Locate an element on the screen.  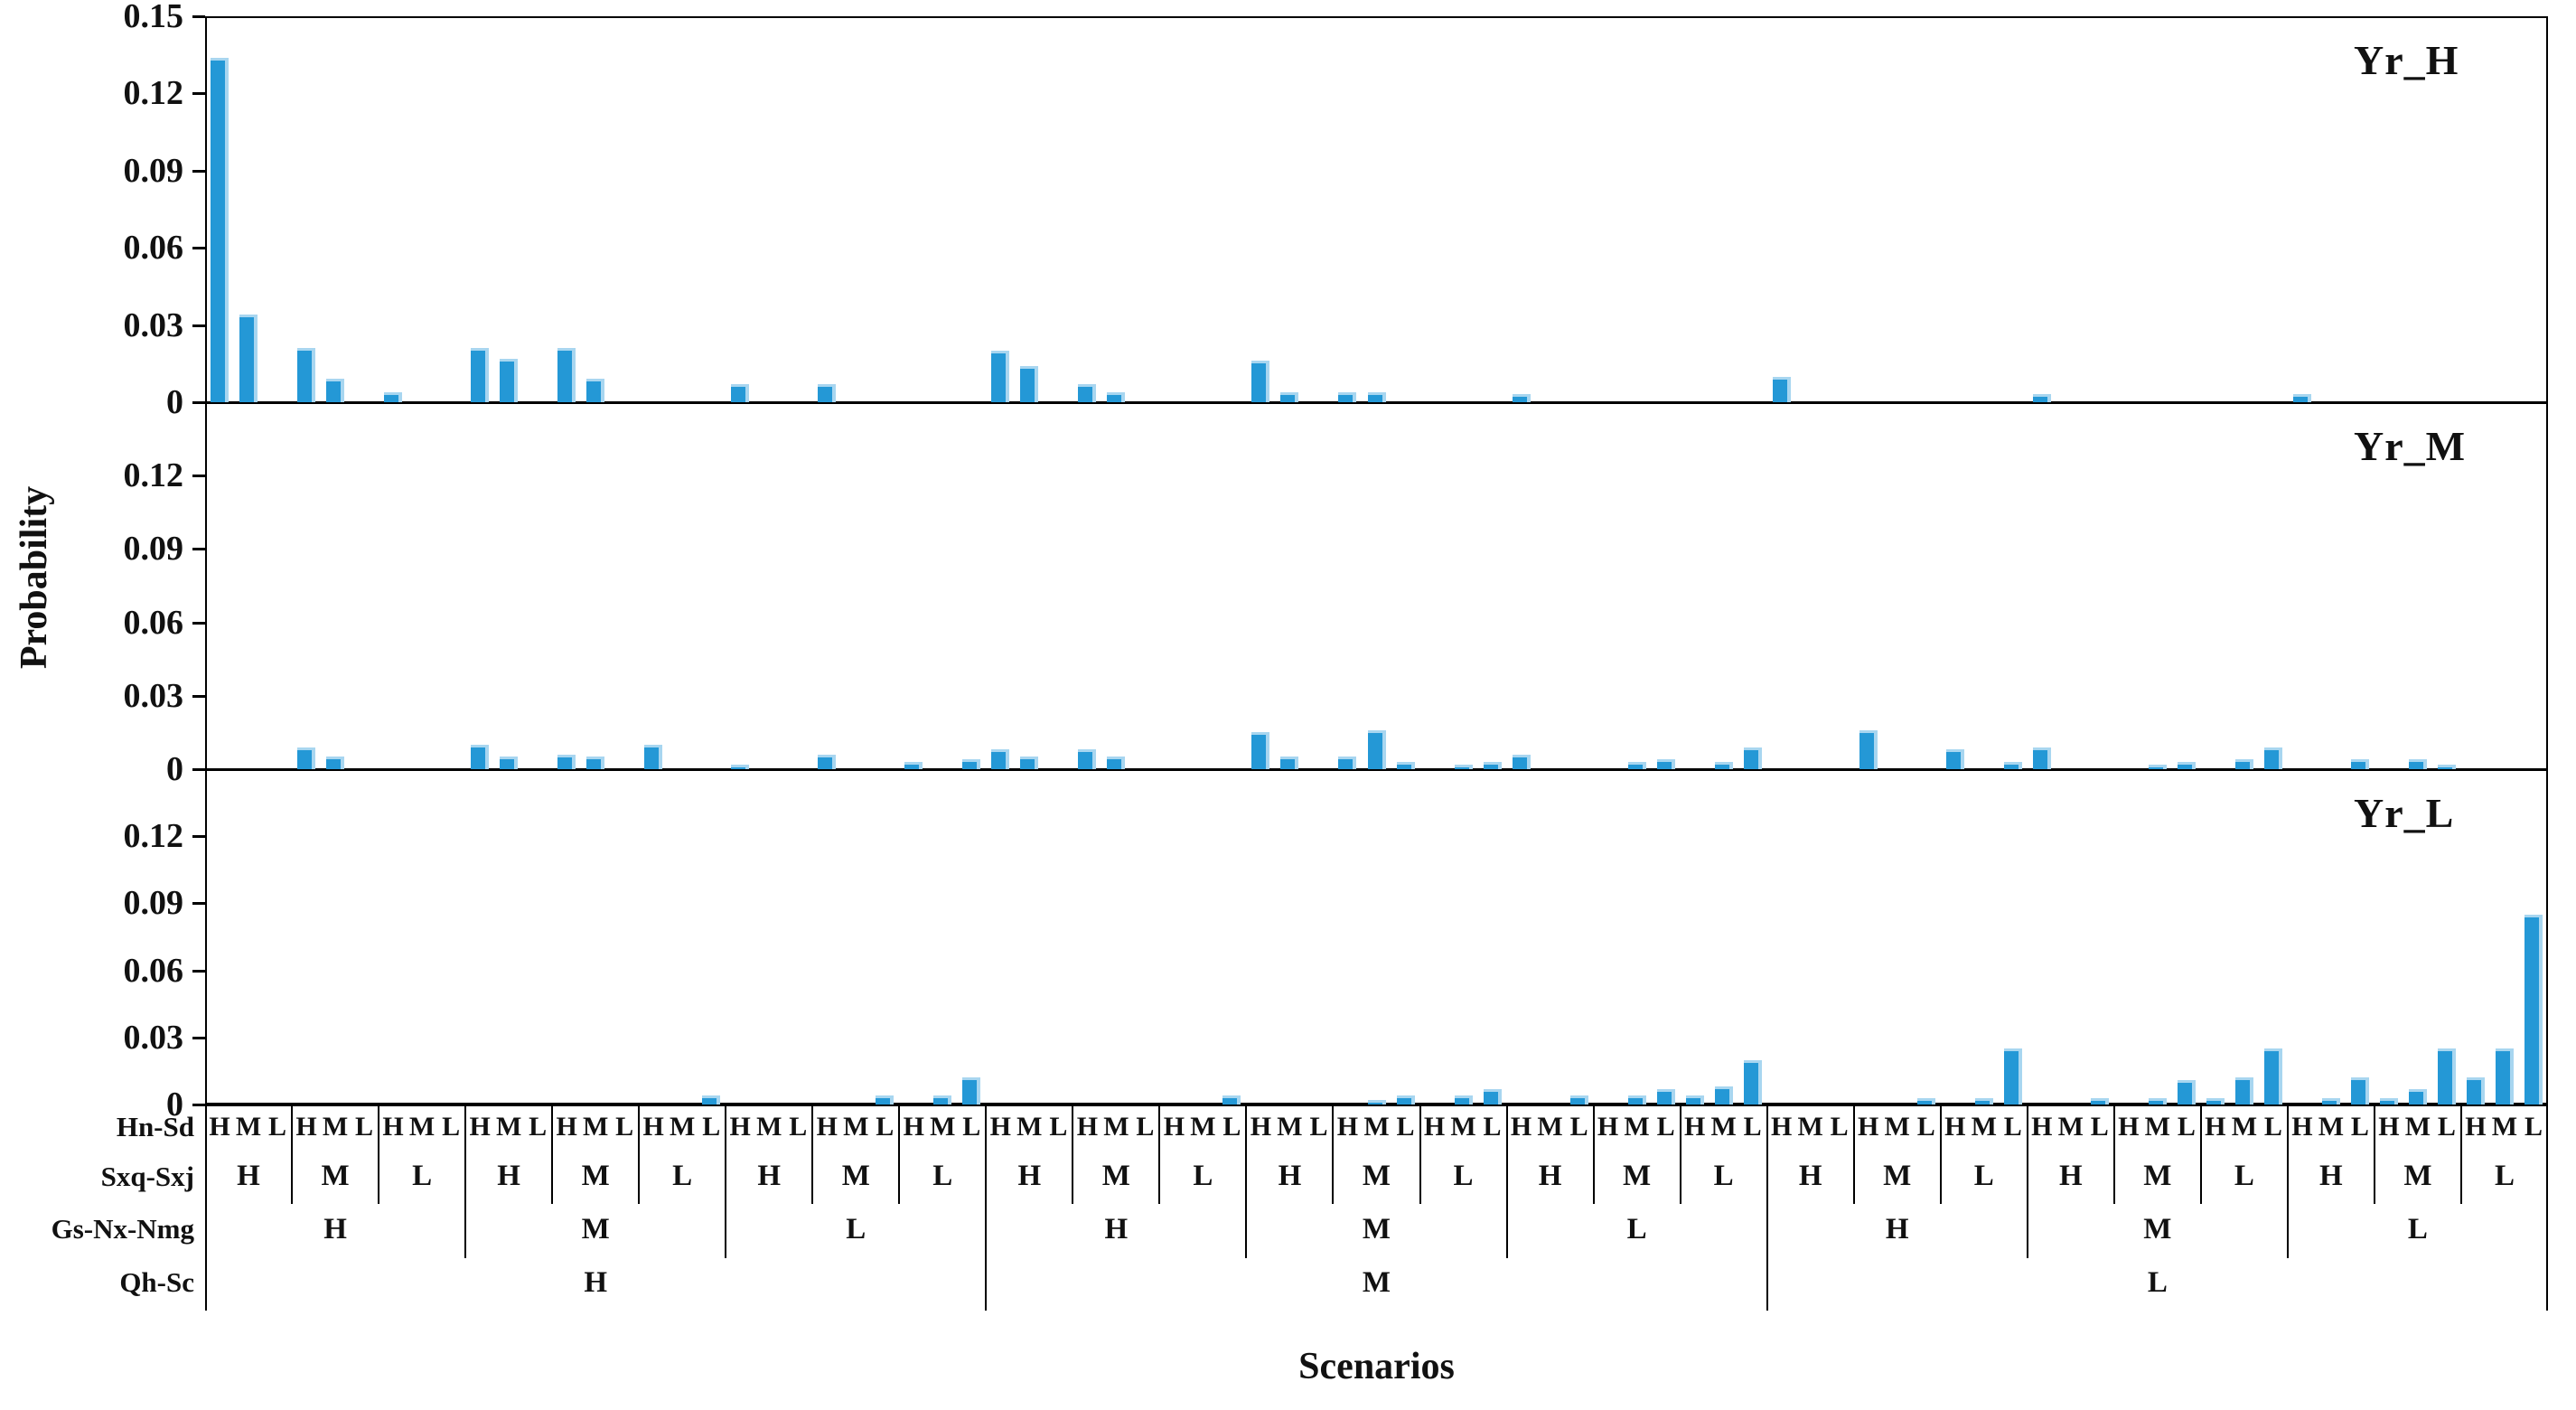
x-cat-Hn-Sd-44: M is located at coordinates (1463, 1126).